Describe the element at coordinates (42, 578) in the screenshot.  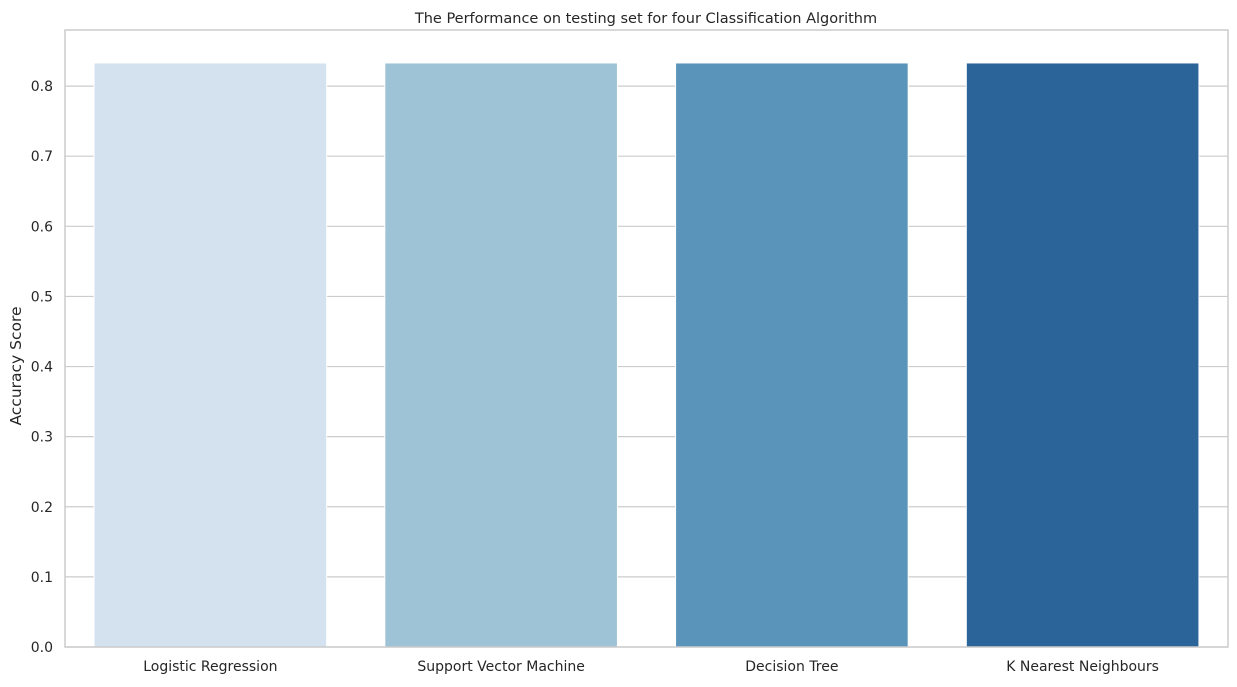
I see `y-tick-label: 0.1` at that location.